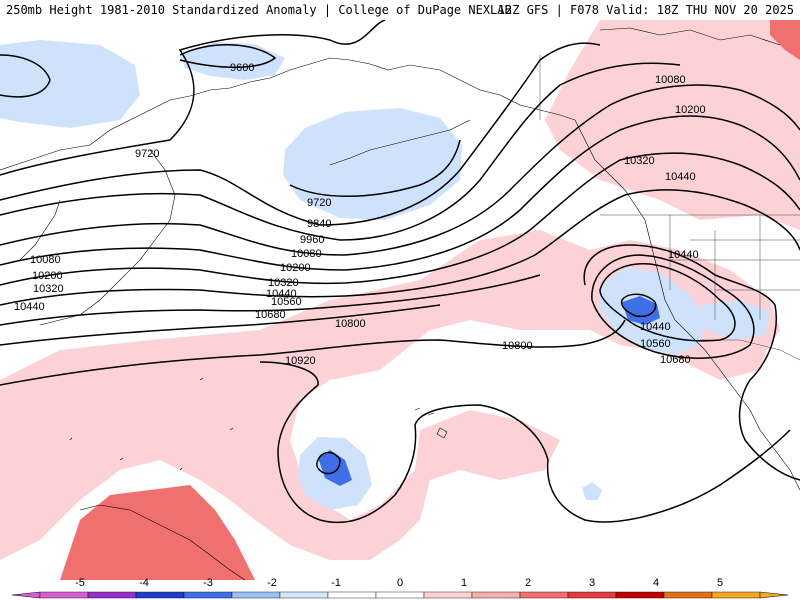 Image resolution: width=800 pixels, height=600 pixels. I want to click on colorbar-tick-label: -4, so click(144, 583).